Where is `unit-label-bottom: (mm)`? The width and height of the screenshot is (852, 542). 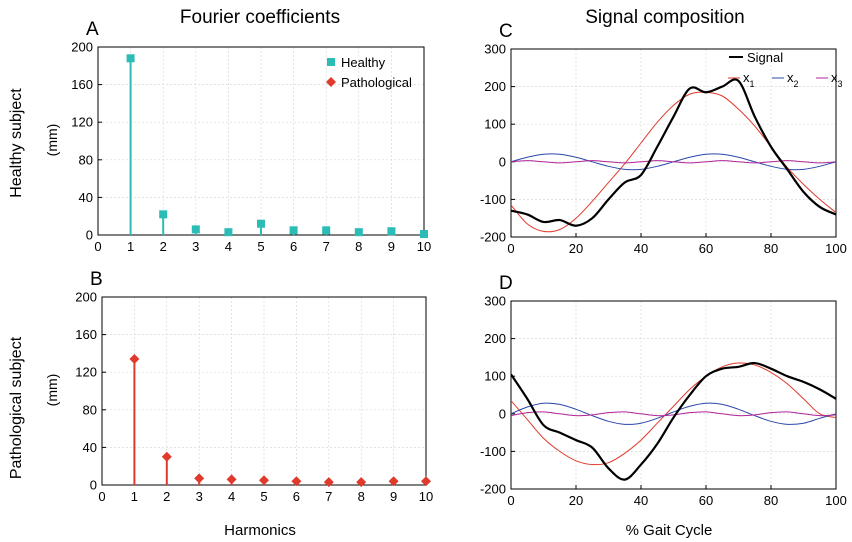 unit-label-bottom: (mm) is located at coordinates (52, 390).